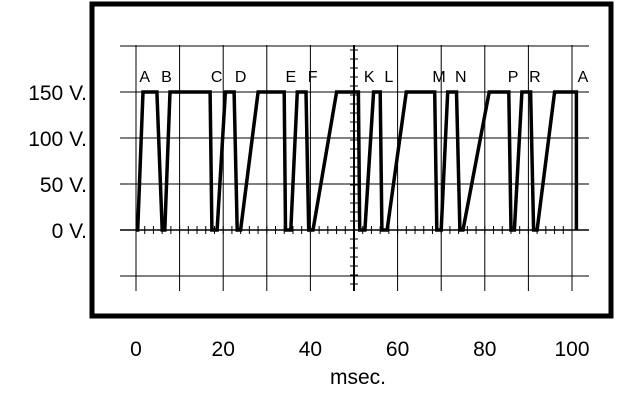 This screenshot has width=619, height=393. Describe the element at coordinates (310, 349) in the screenshot. I see `x-tick-label: 40` at that location.